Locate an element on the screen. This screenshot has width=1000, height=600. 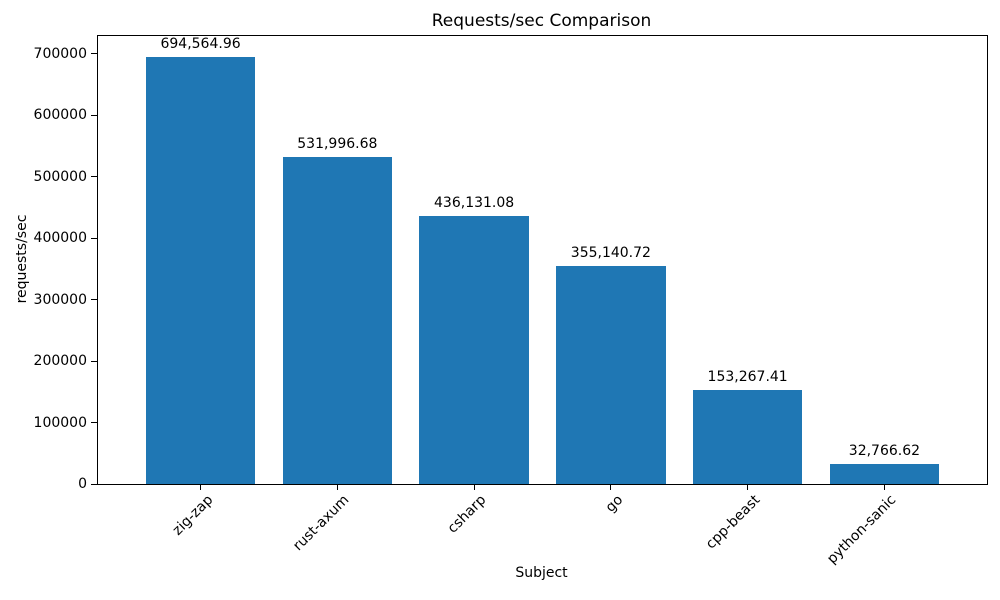
bar-value-label: 694,564.96 is located at coordinates (200, 44).